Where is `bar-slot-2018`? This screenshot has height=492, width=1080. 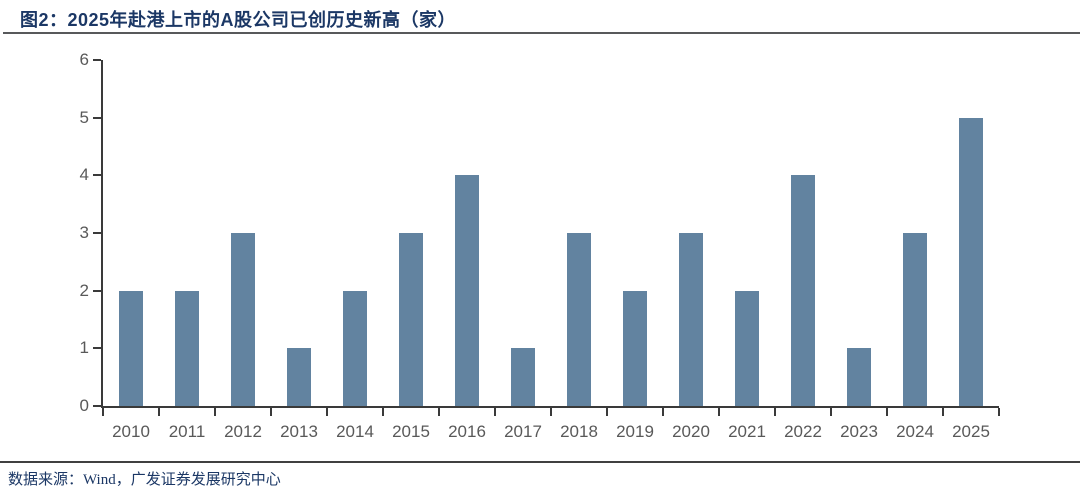
bar-slot-2018 is located at coordinates (579, 233).